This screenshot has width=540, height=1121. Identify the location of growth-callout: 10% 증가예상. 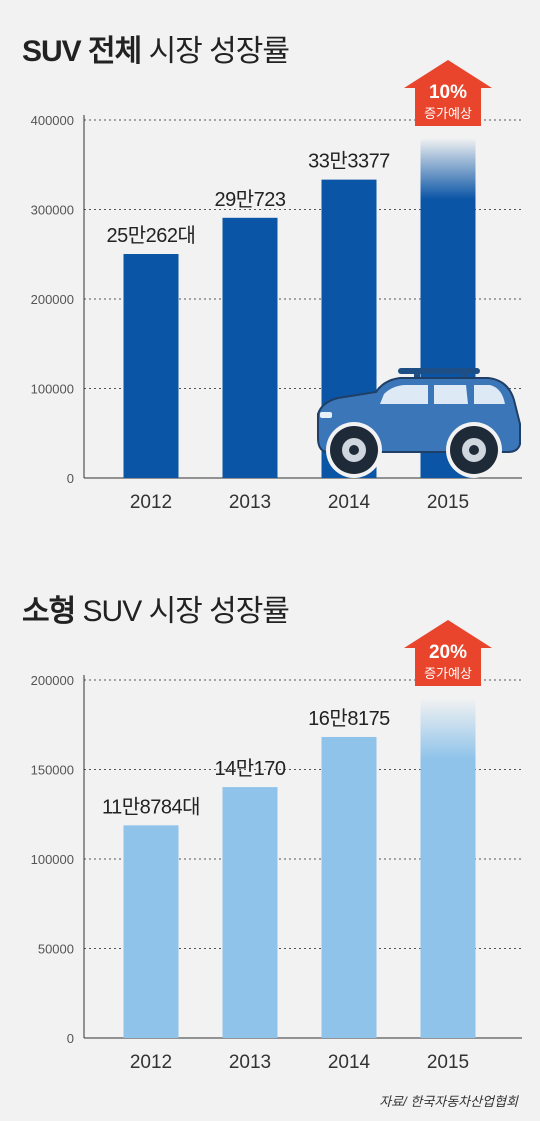
(448, 93).